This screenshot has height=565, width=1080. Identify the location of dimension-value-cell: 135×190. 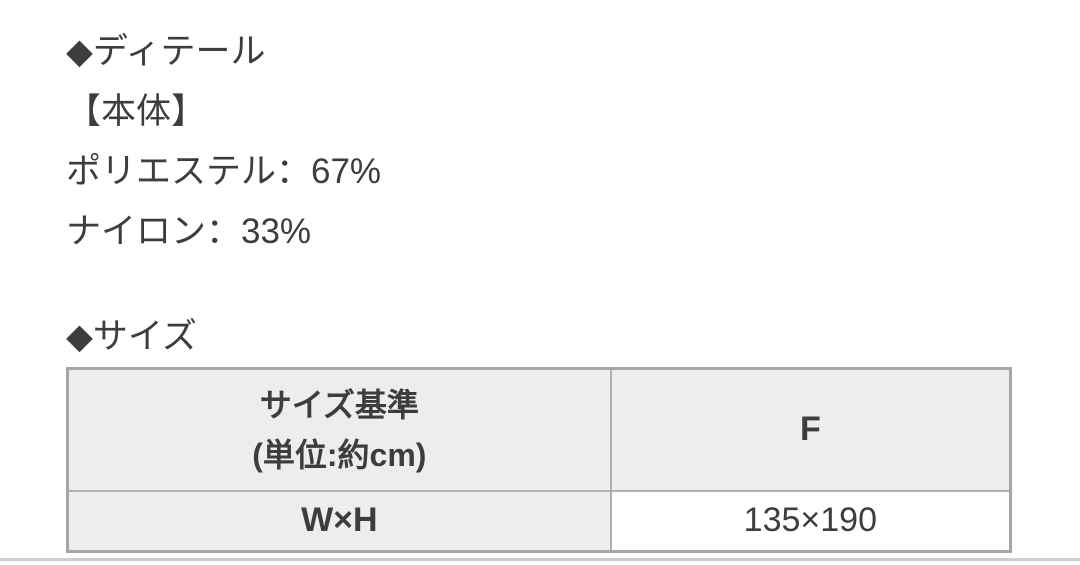
(810, 521).